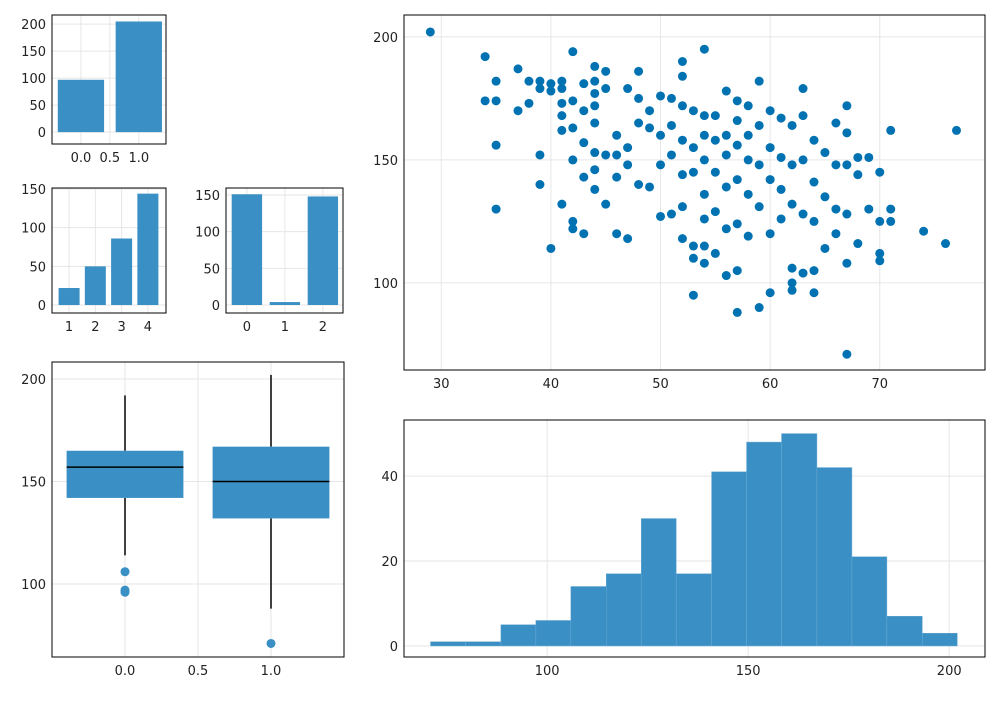 This screenshot has width=1000, height=704. What do you see at coordinates (125, 592) in the screenshot?
I see `outlier` at bounding box center [125, 592].